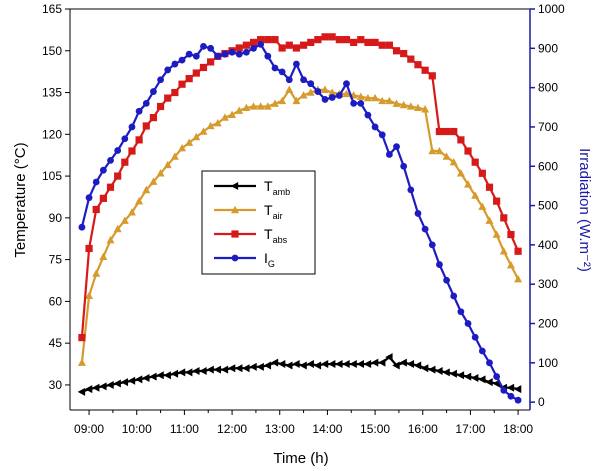  I want to click on legend-label-t-abs: Tabs, so click(276, 235).